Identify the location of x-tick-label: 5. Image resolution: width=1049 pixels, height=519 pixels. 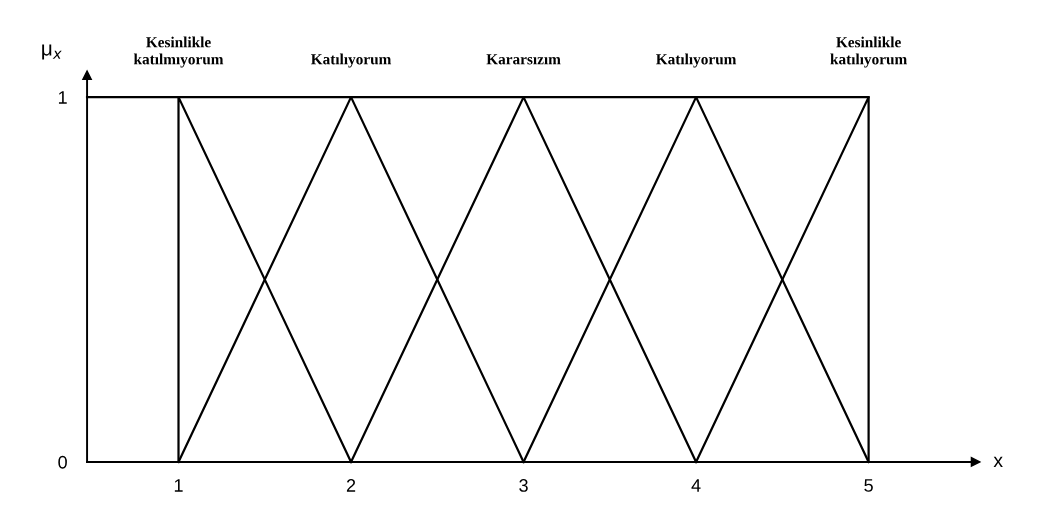
(868, 485).